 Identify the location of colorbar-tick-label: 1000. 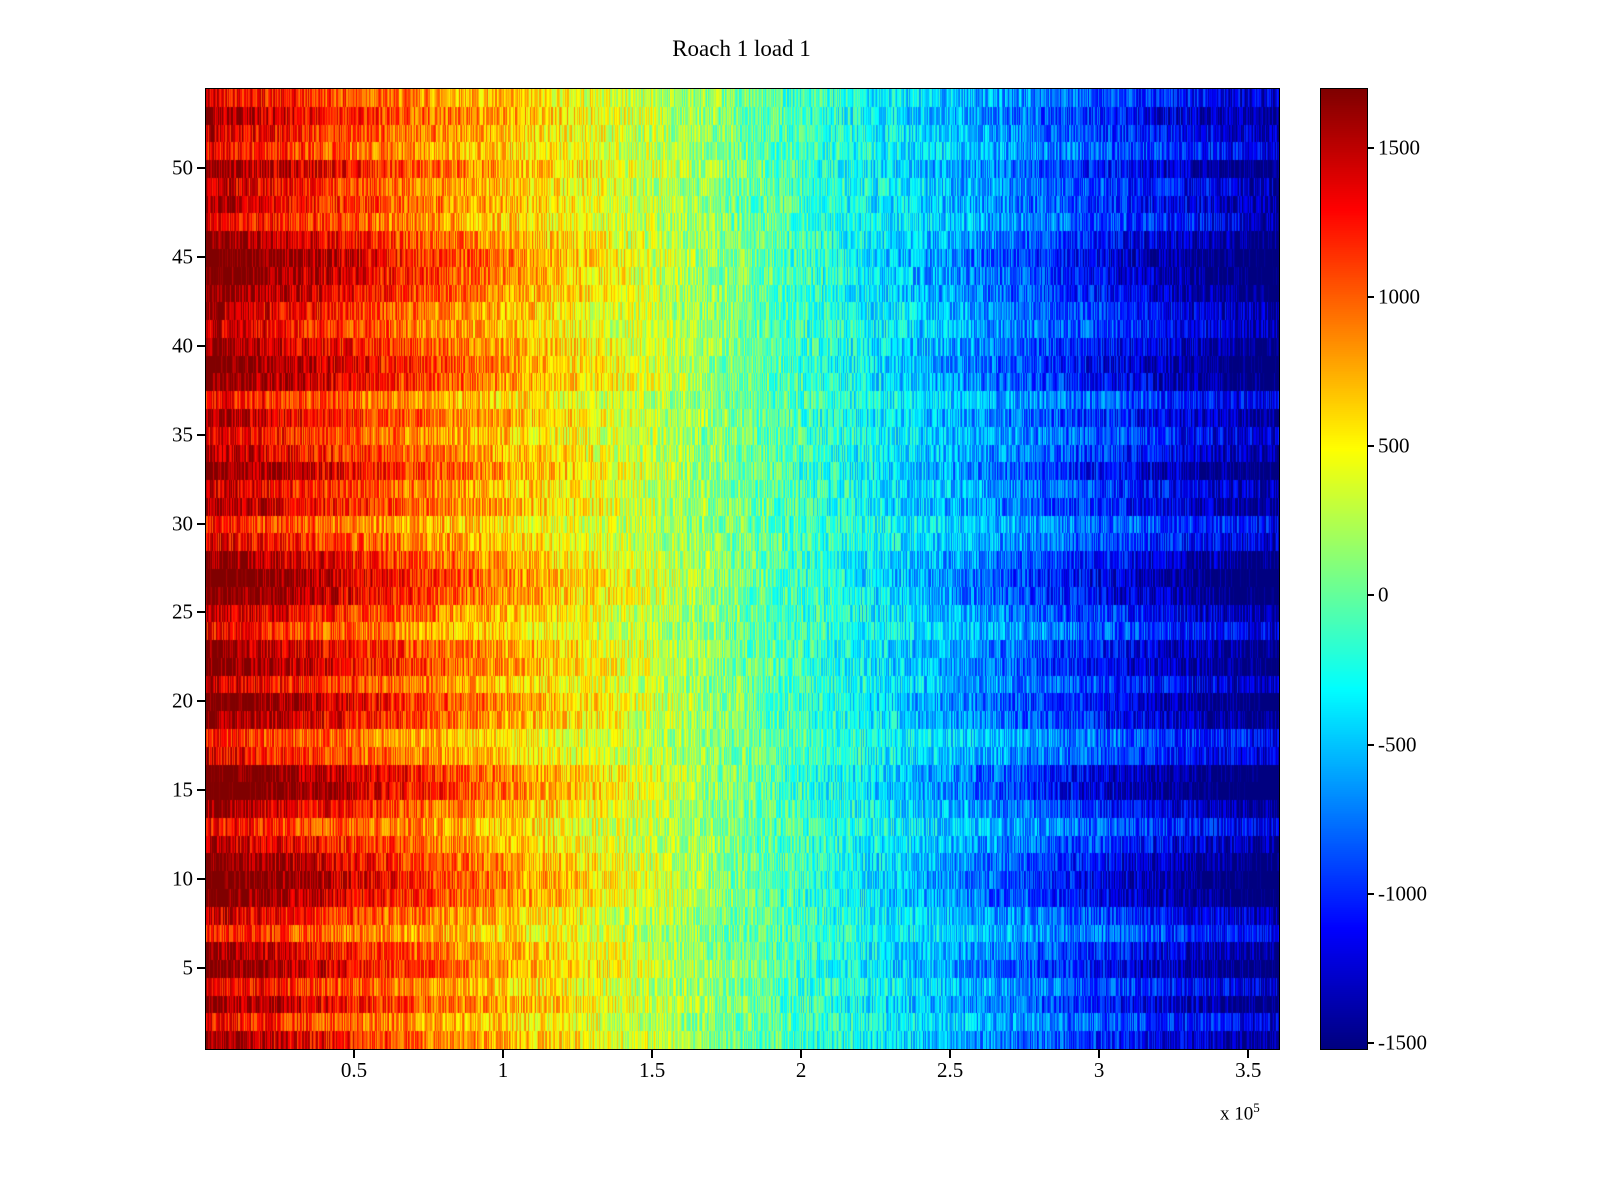
(1399, 296).